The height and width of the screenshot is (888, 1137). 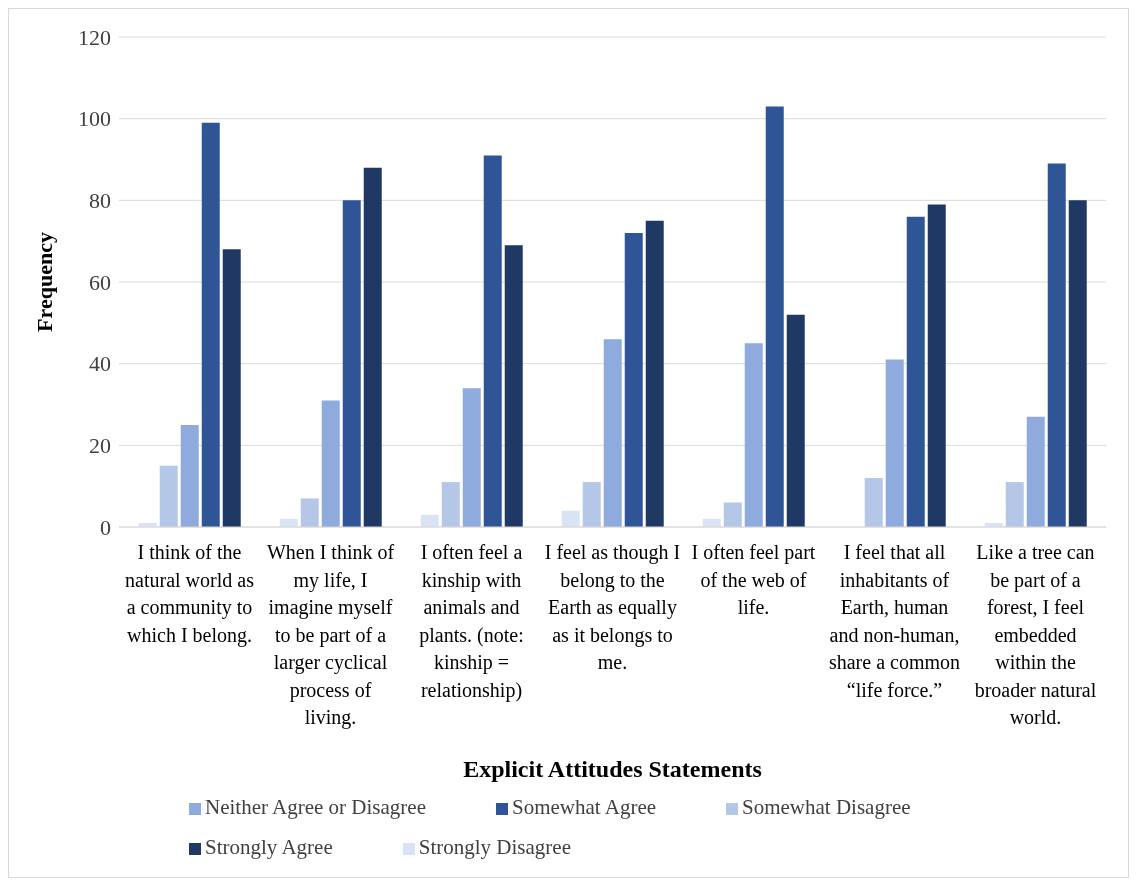 I want to click on y-tick-label: 0, so click(x=105, y=527).